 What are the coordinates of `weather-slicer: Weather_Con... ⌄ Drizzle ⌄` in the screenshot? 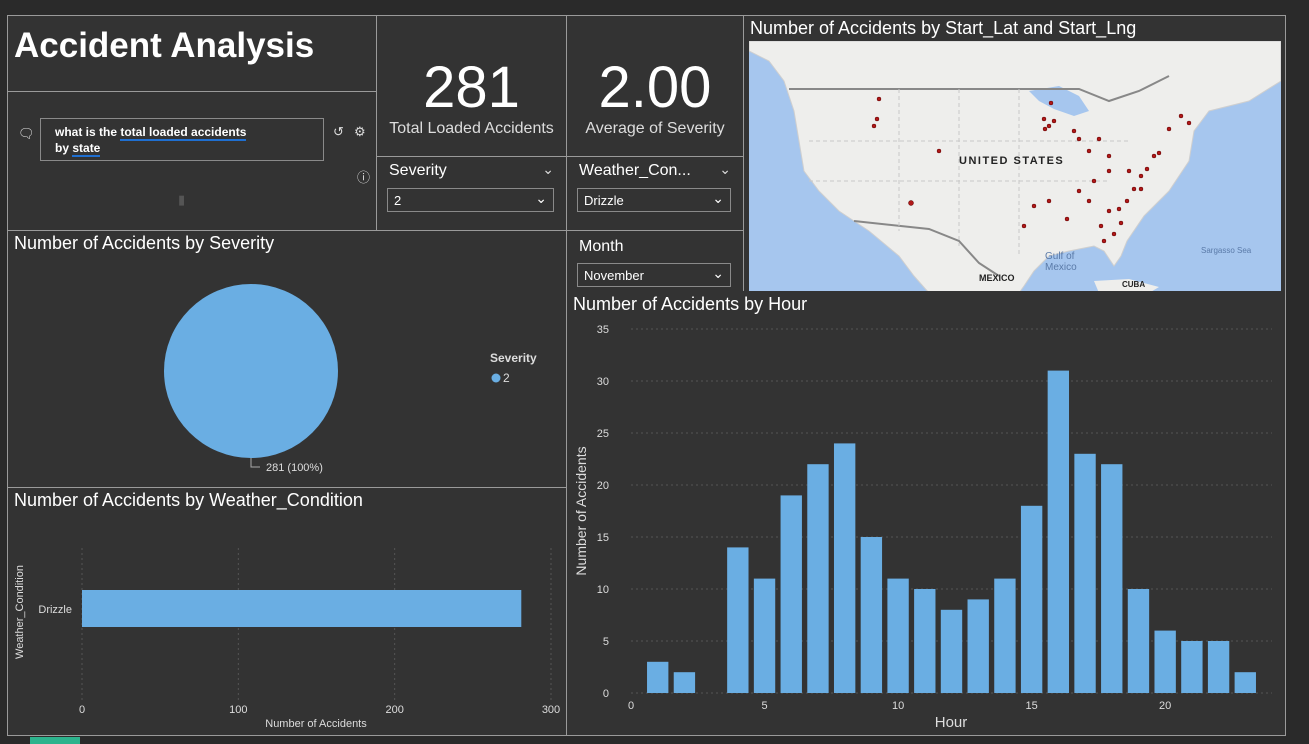 It's located at (655, 193).